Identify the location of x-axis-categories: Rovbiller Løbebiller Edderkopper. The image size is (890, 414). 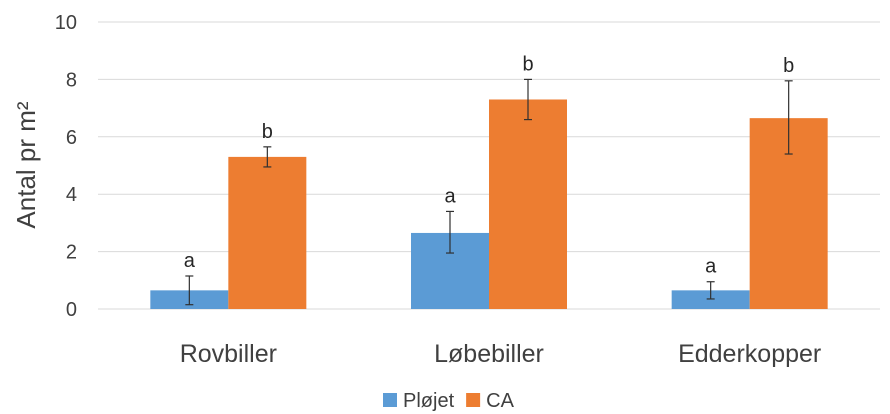
(501, 354).